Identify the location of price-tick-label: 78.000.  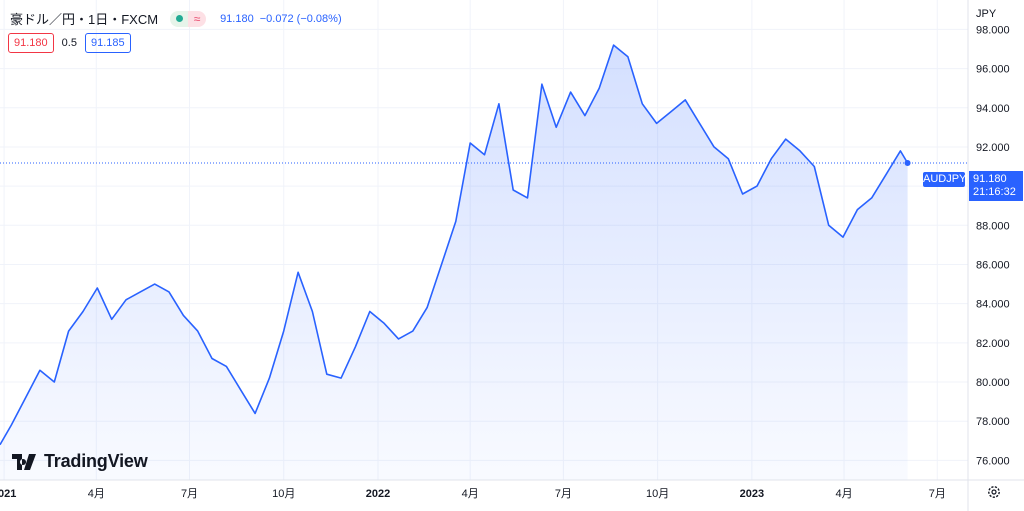
(993, 422).